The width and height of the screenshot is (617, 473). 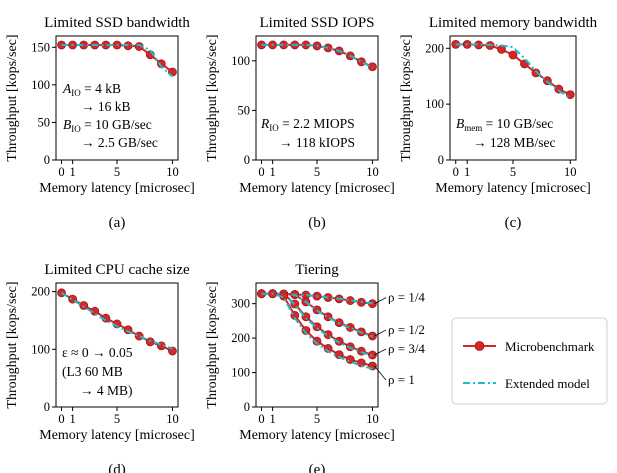 I want to click on legend-box, so click(x=529, y=361).